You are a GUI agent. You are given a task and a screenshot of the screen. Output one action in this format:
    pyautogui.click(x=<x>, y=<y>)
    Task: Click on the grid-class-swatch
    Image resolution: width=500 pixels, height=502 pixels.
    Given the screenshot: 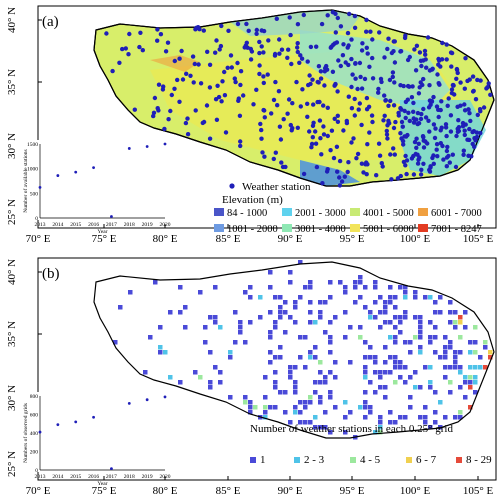 What is the action you would take?
    pyautogui.click(x=409, y=460)
    